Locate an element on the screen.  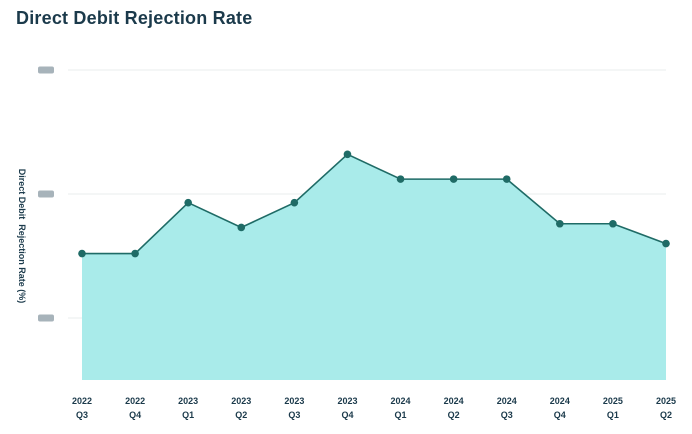
y-axis-ticks is located at coordinates (46, 194).